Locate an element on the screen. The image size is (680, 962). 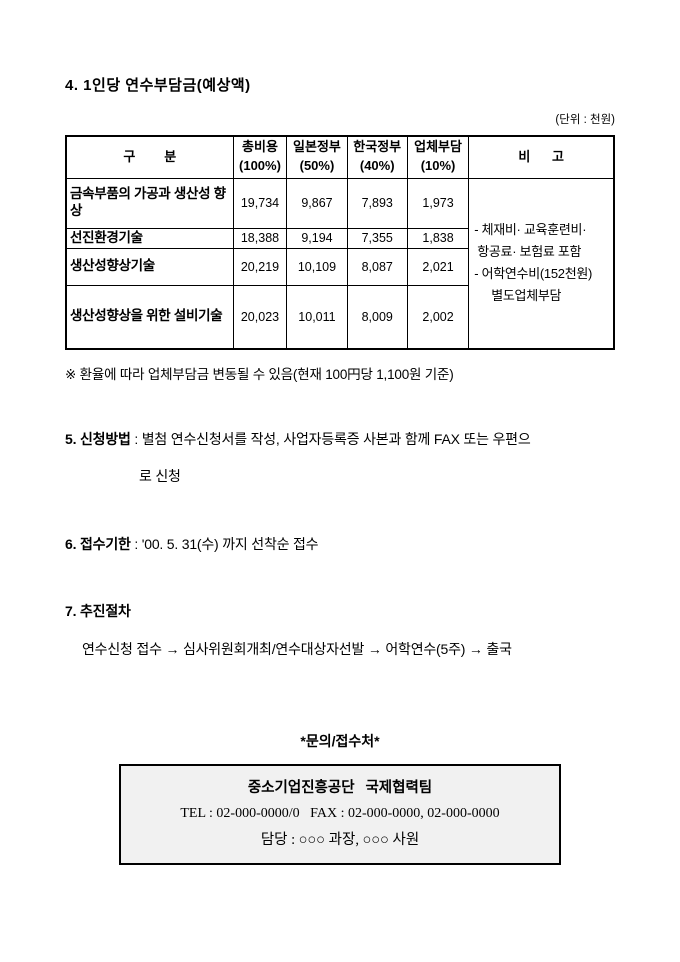
section6-text: : '00. 5. 31(수) 까지 선착순 접수 is located at coordinates (224, 544).